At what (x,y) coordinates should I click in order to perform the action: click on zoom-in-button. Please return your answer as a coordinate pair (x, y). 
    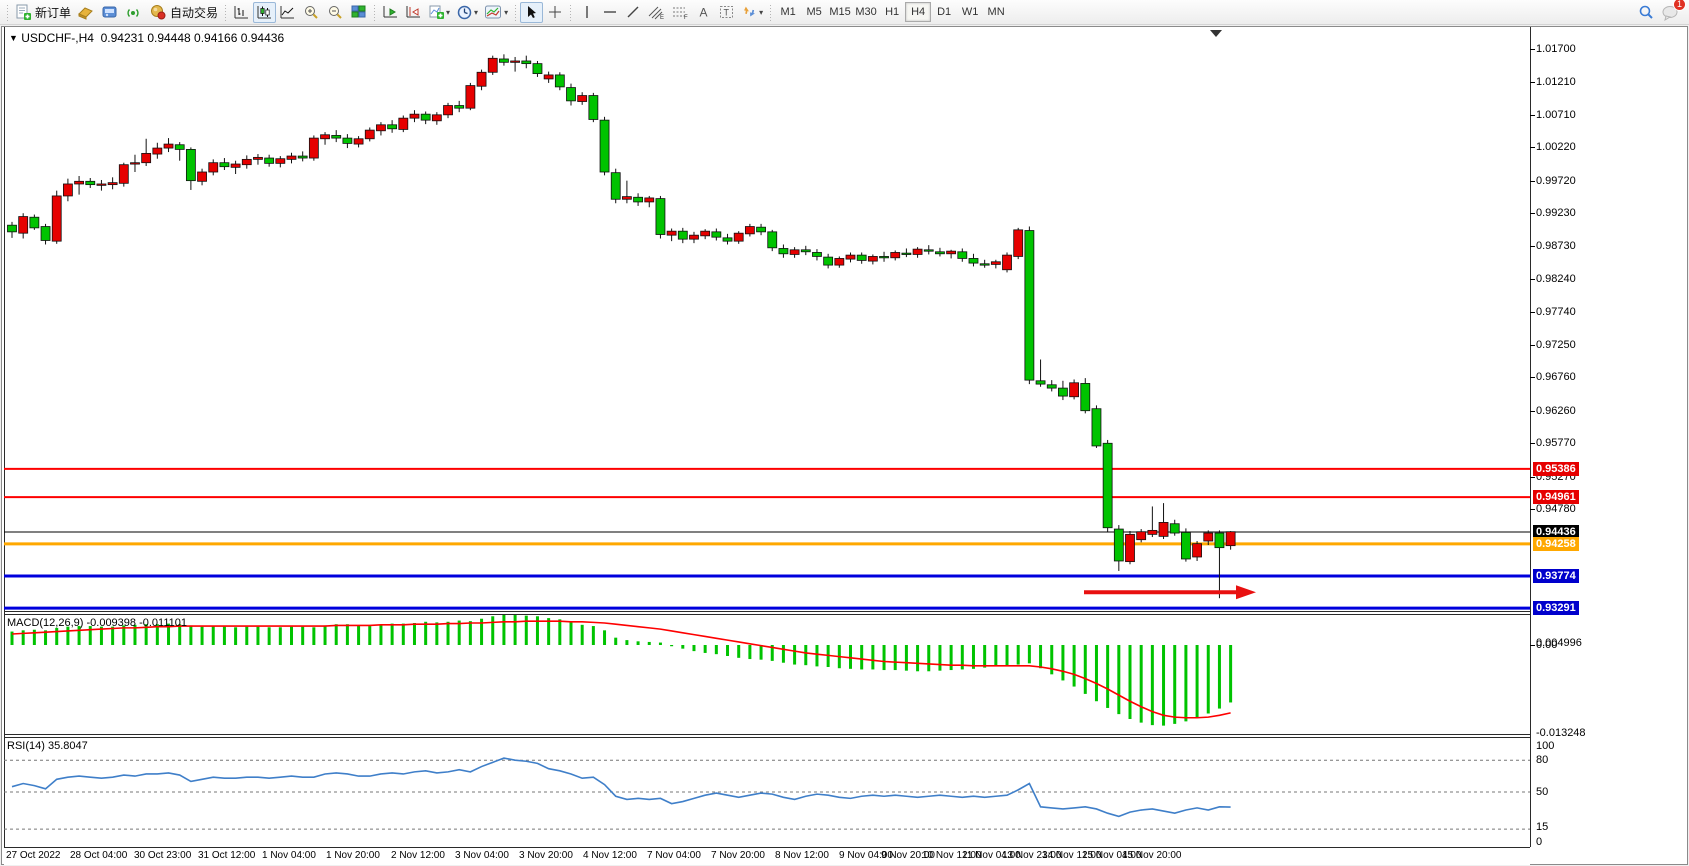
    Looking at the image, I should click on (311, 12).